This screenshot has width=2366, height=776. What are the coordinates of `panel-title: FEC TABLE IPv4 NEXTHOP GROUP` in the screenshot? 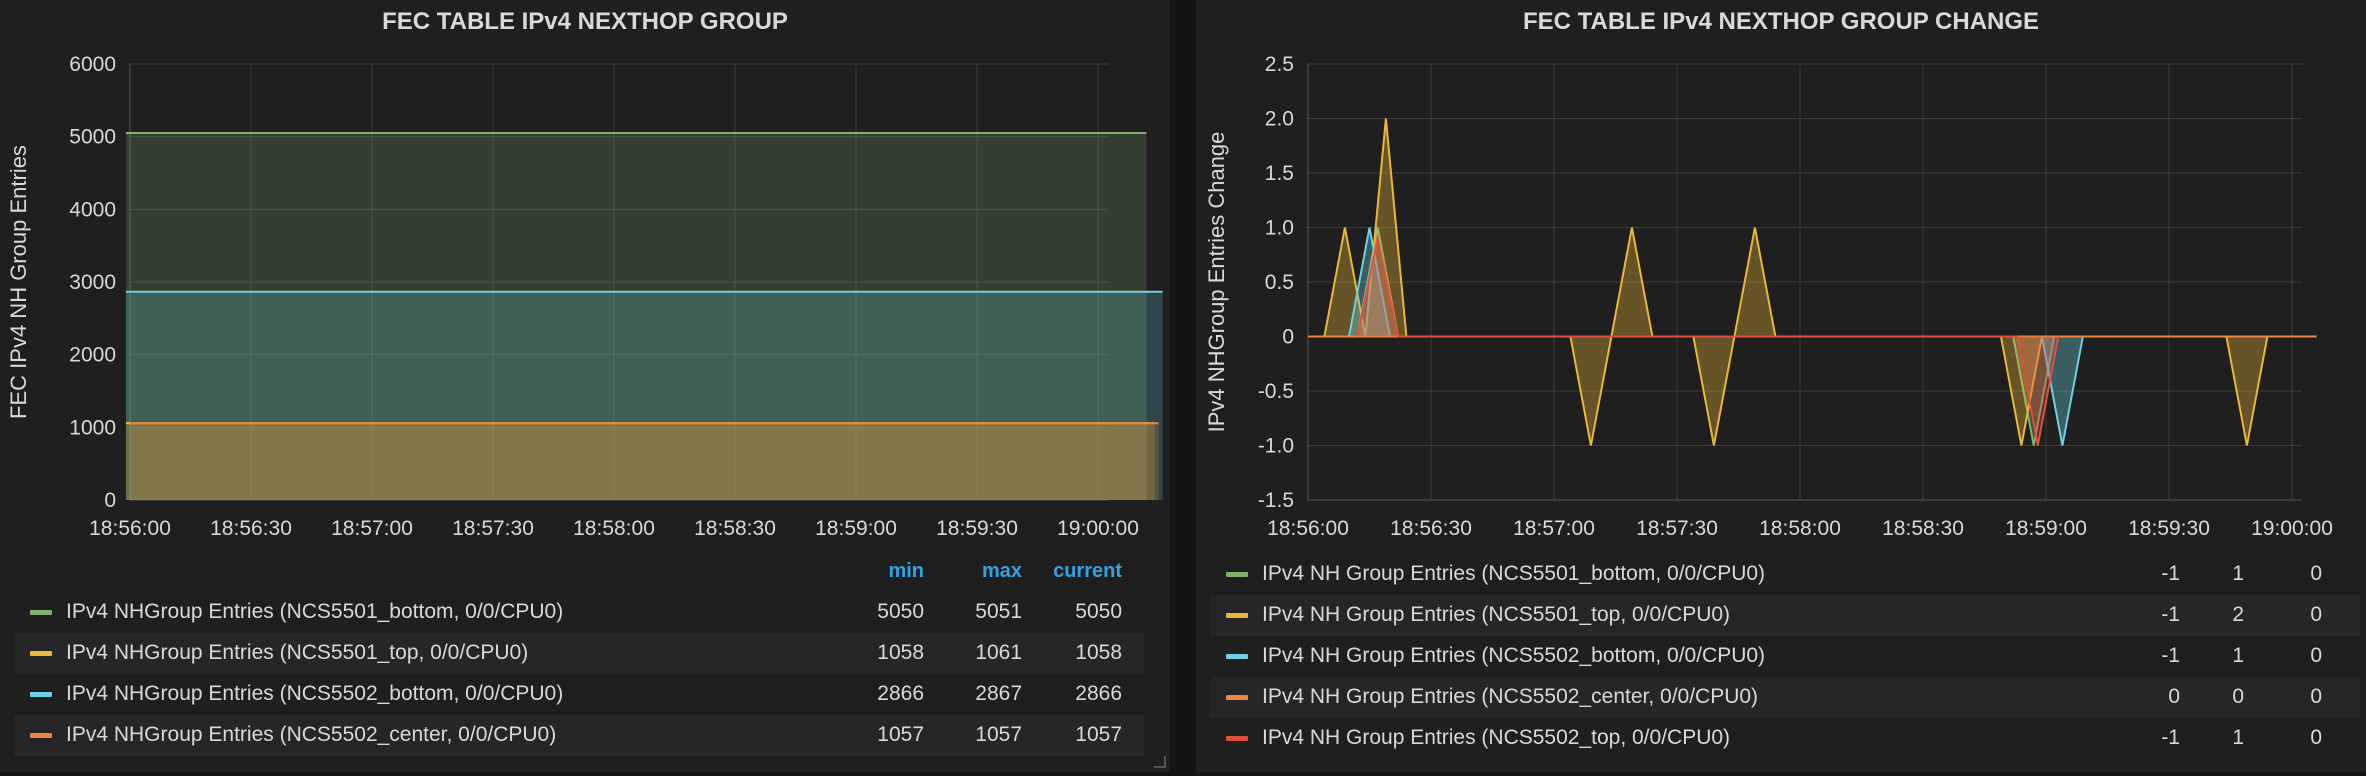 It's located at (585, 21).